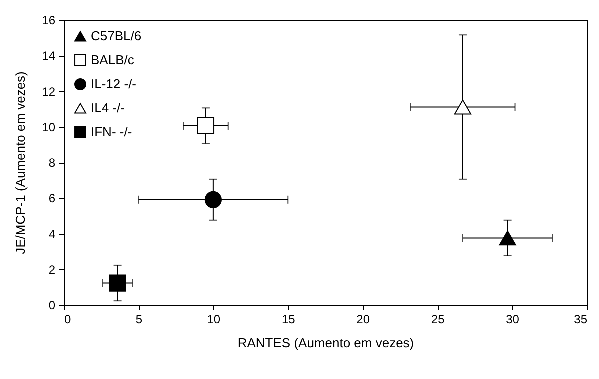  What do you see at coordinates (52, 163) in the screenshot?
I see `y-tick-label: 8` at bounding box center [52, 163].